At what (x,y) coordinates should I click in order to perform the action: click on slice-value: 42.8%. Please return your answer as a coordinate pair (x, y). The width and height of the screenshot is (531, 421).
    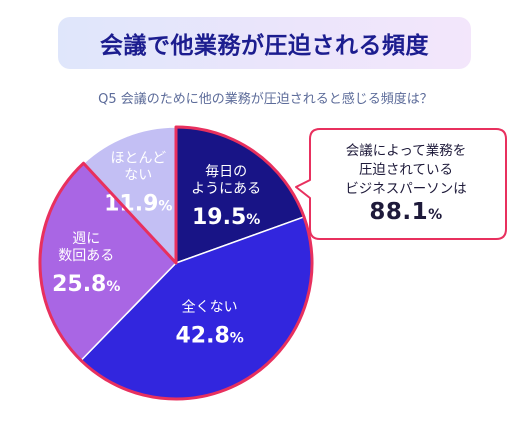
    Looking at the image, I should click on (210, 336).